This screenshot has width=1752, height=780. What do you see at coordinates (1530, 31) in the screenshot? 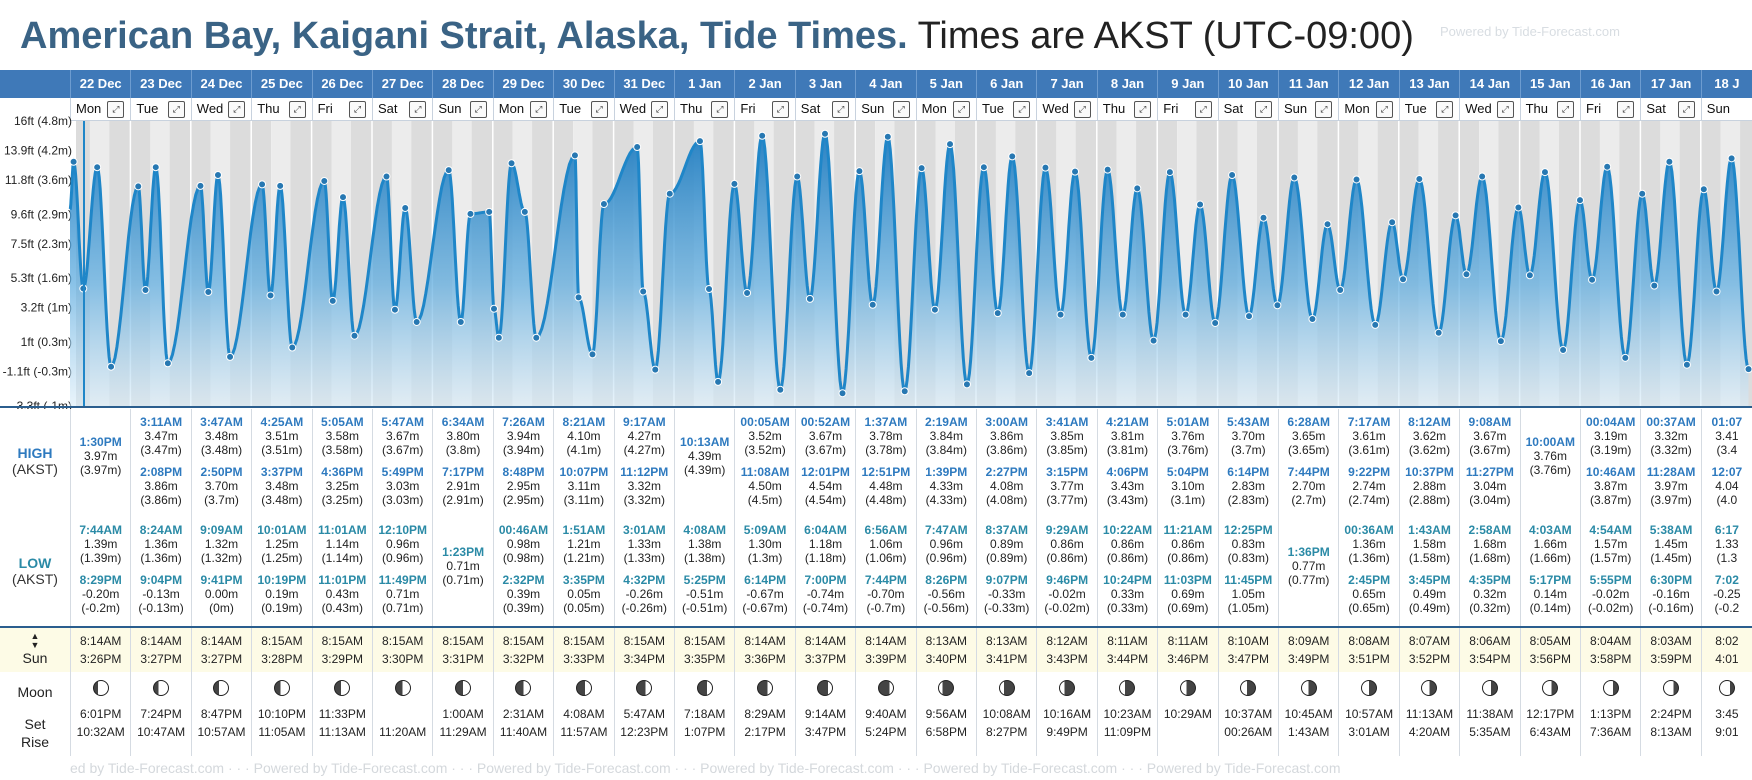
I see `powered-by-link: Powered by Tide-Forecast.com` at bounding box center [1530, 31].